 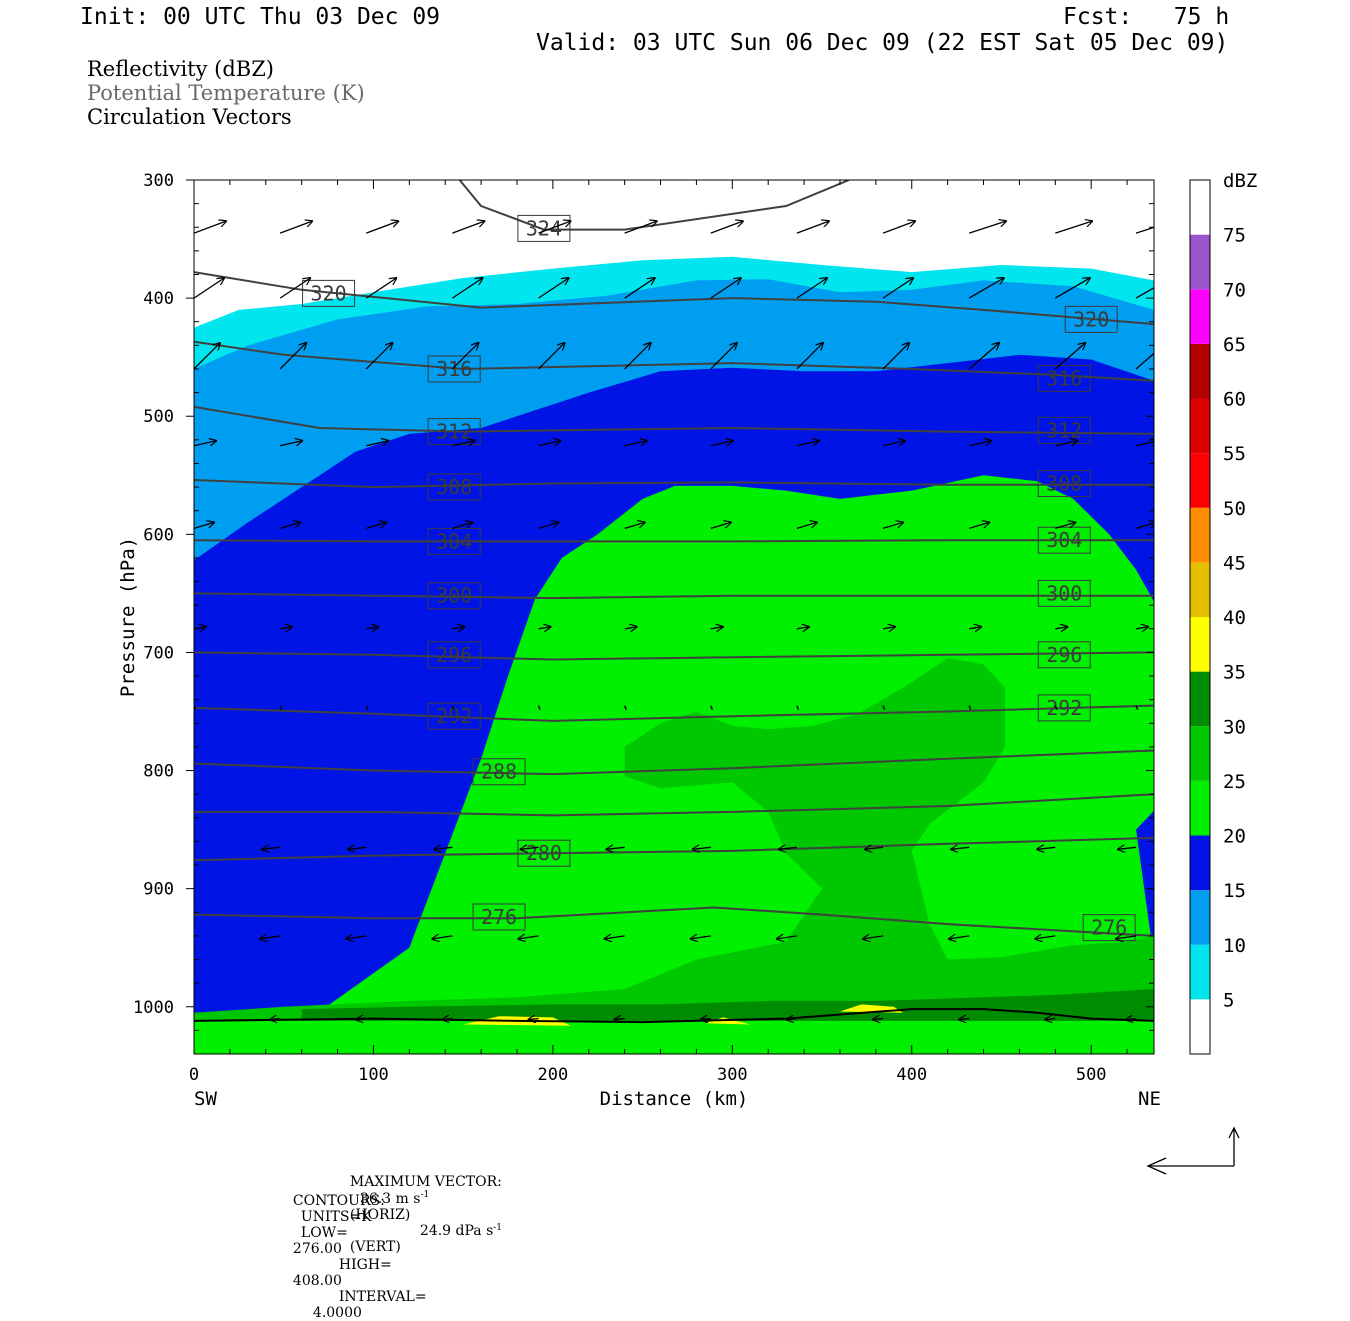 I want to click on x-axis-title: Distance (km), so click(x=674, y=1099).